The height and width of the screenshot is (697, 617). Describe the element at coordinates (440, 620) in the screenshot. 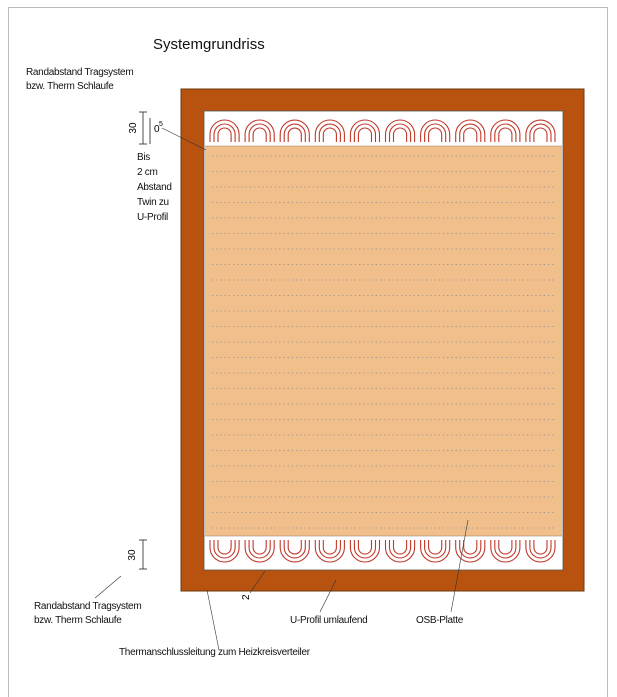

I see `osb-label: OSB-Platte` at that location.